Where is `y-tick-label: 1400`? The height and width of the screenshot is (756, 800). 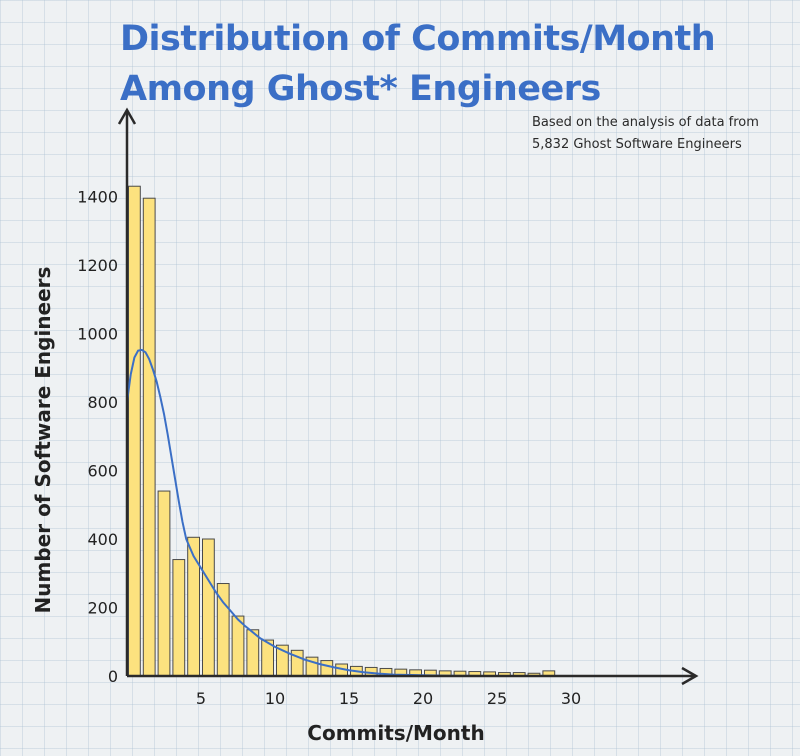
y-tick-label: 1400 is located at coordinates (97, 197).